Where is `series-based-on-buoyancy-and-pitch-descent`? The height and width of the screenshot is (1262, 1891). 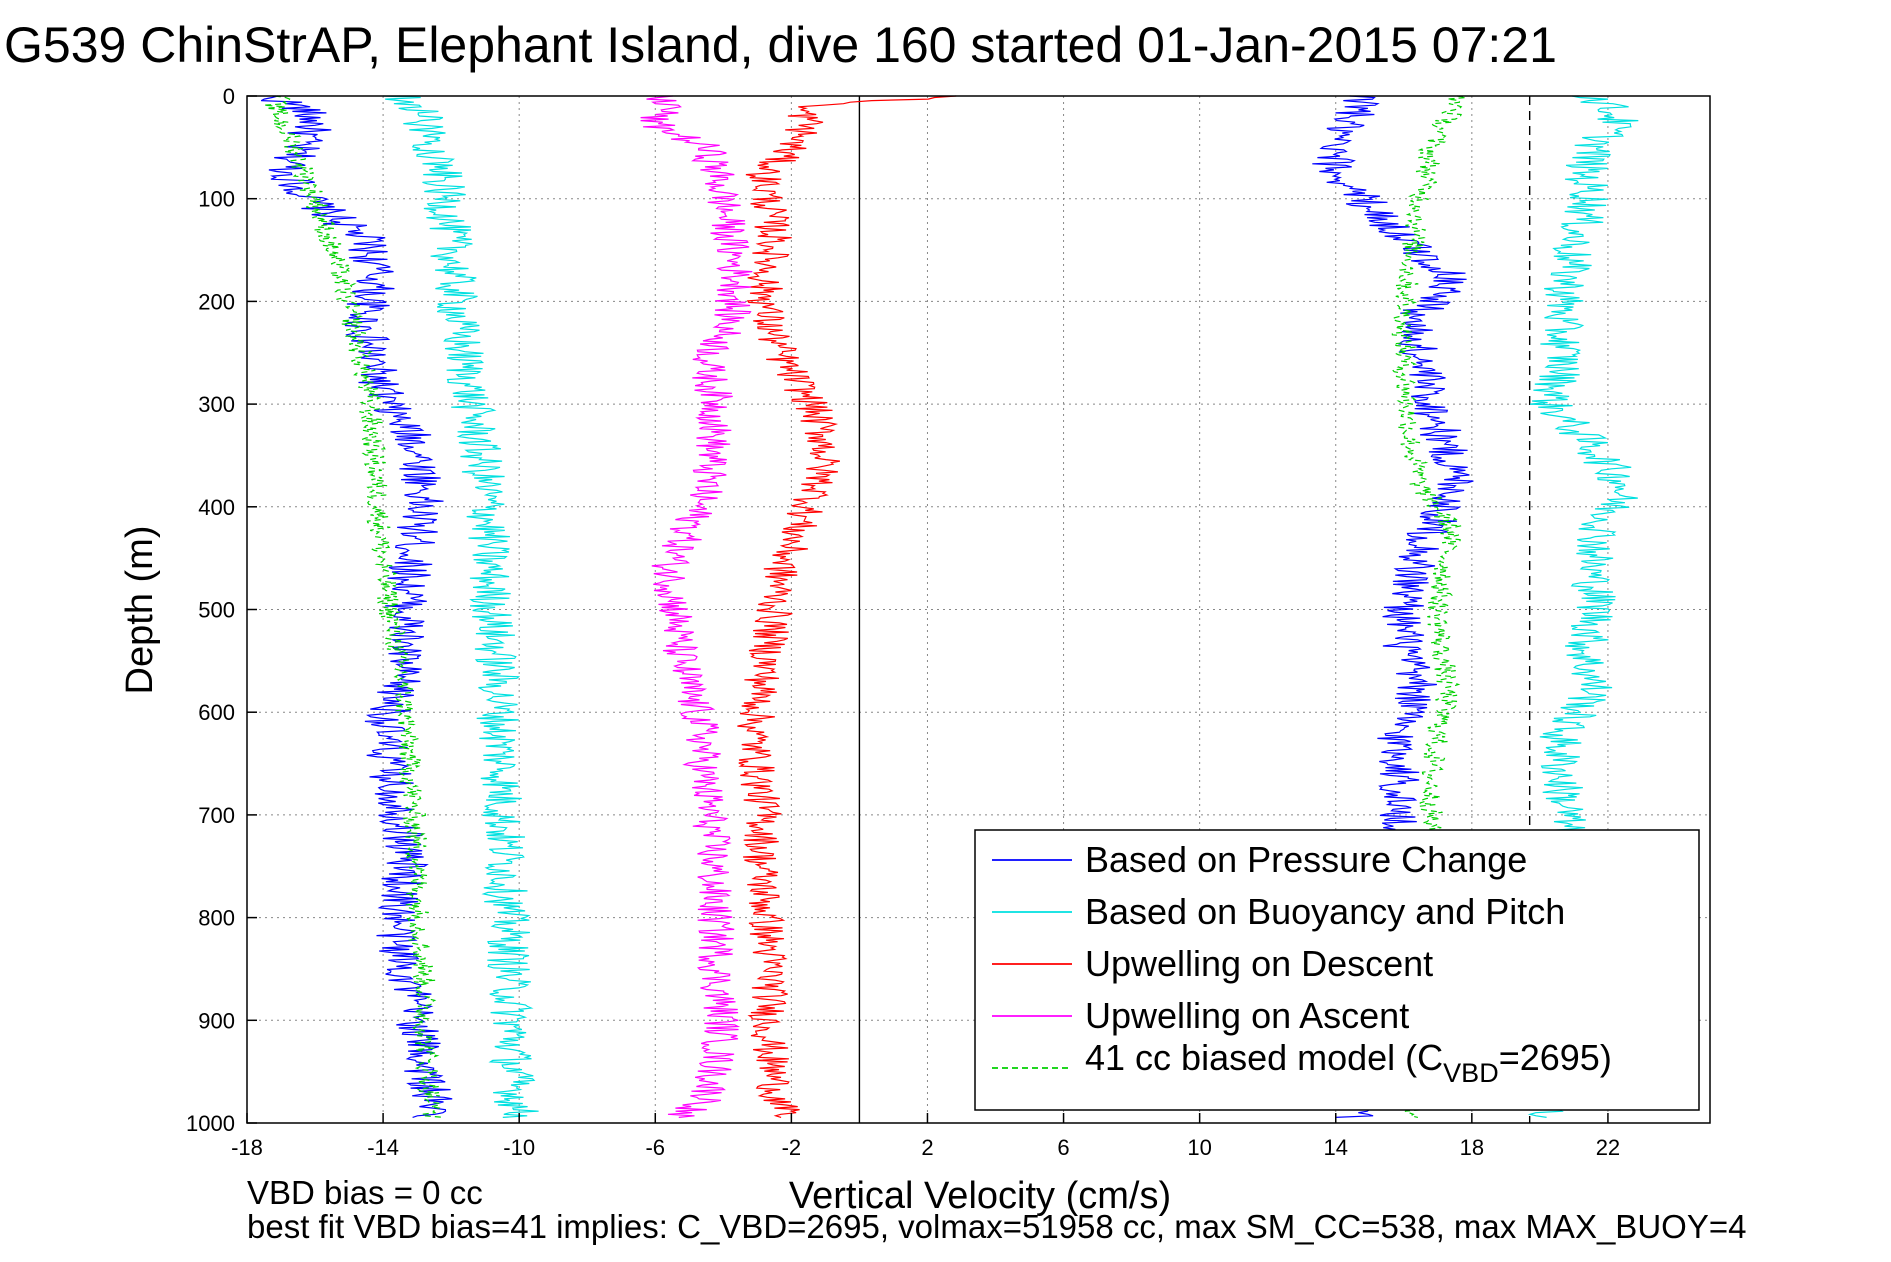
series-based-on-buoyancy-and-pitch-descent is located at coordinates (461, 606).